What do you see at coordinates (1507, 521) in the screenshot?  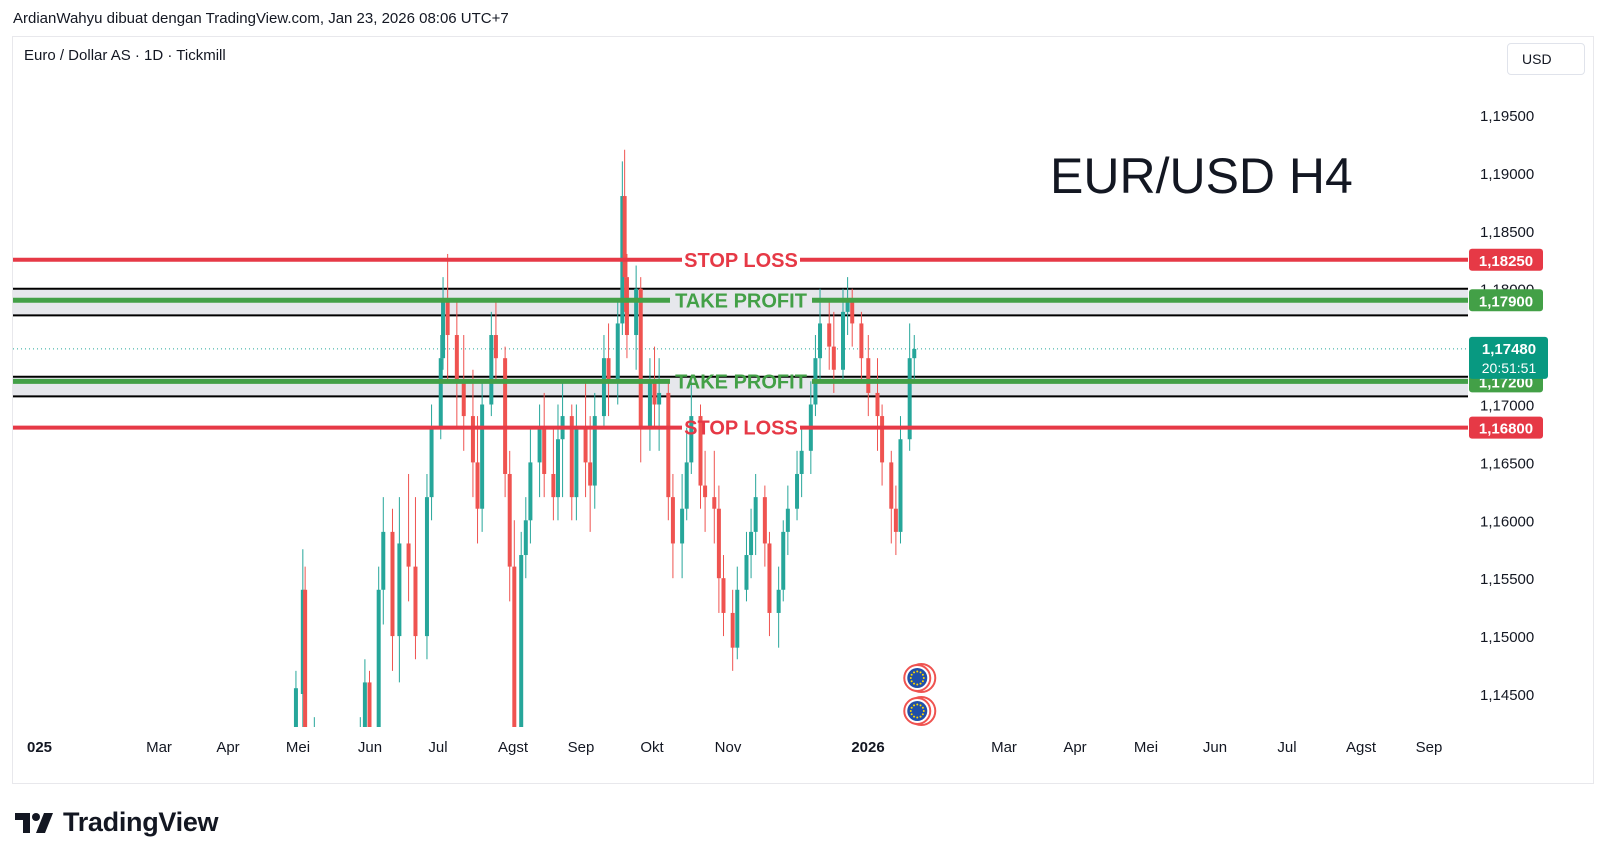 I see `y-tick-label: 1,16000` at bounding box center [1507, 521].